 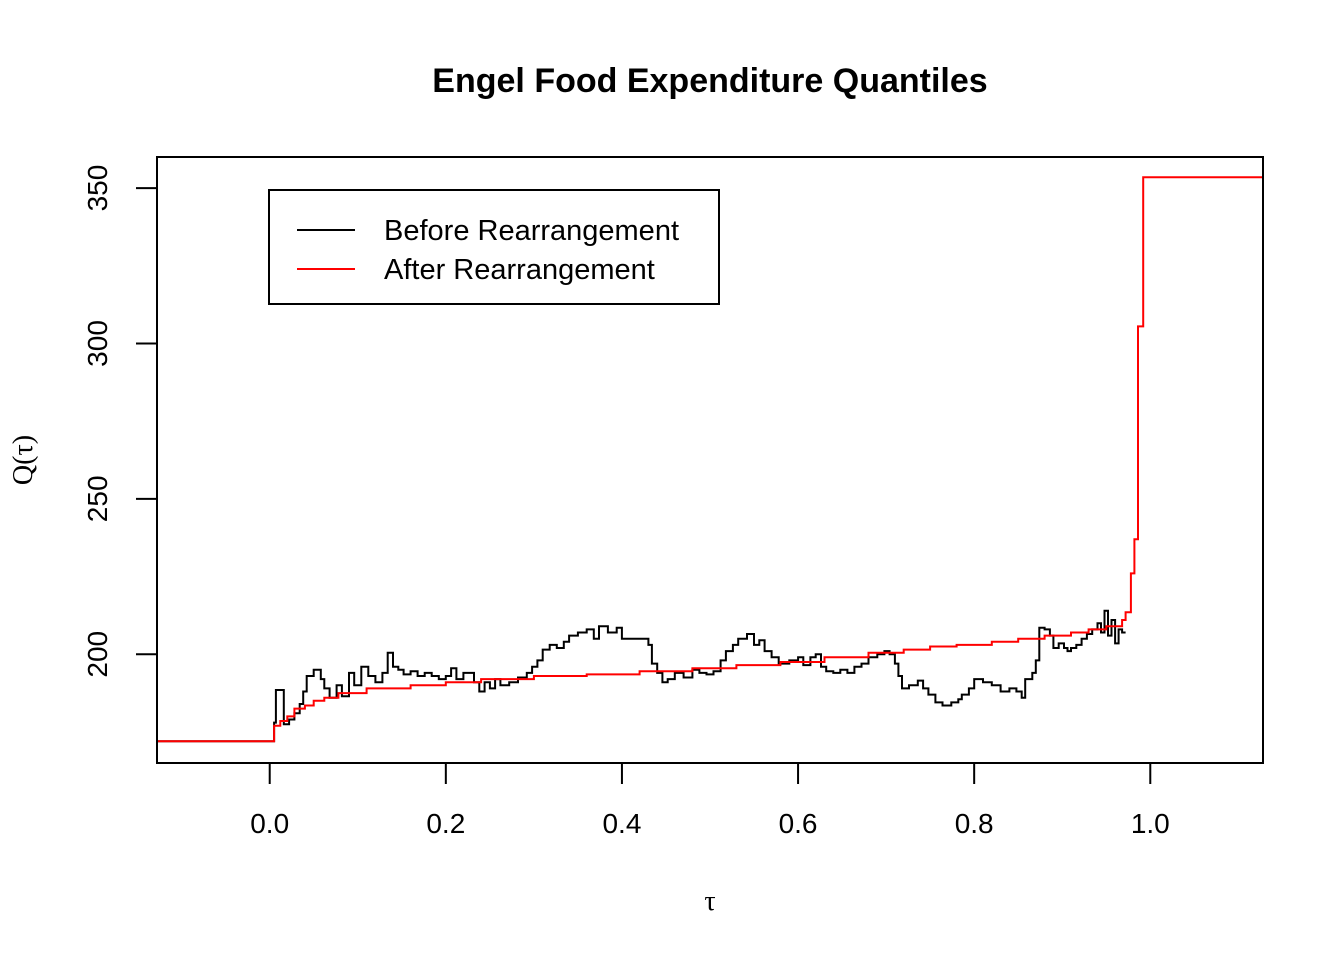 I want to click on chart-title: Engel Food Expenditure Quantiles, so click(x=709, y=81).